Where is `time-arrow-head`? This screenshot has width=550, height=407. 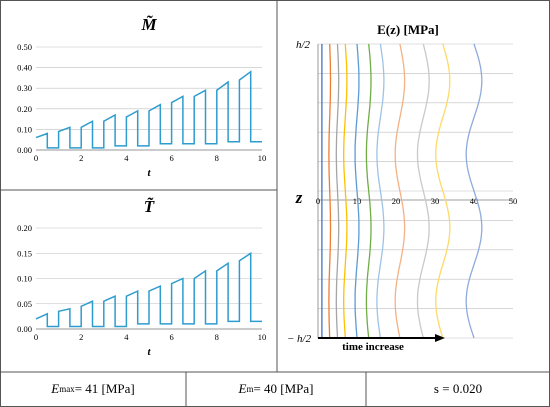
time-arrow-head is located at coordinates (440, 338).